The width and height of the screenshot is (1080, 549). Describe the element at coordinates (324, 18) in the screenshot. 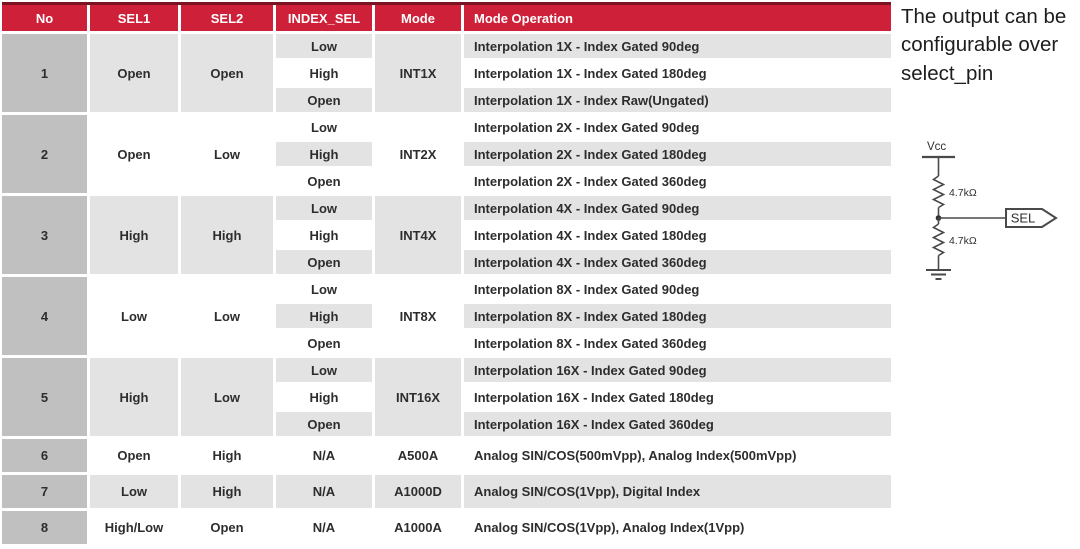

I see `col-header-index-sel: INDEX_SEL` at that location.